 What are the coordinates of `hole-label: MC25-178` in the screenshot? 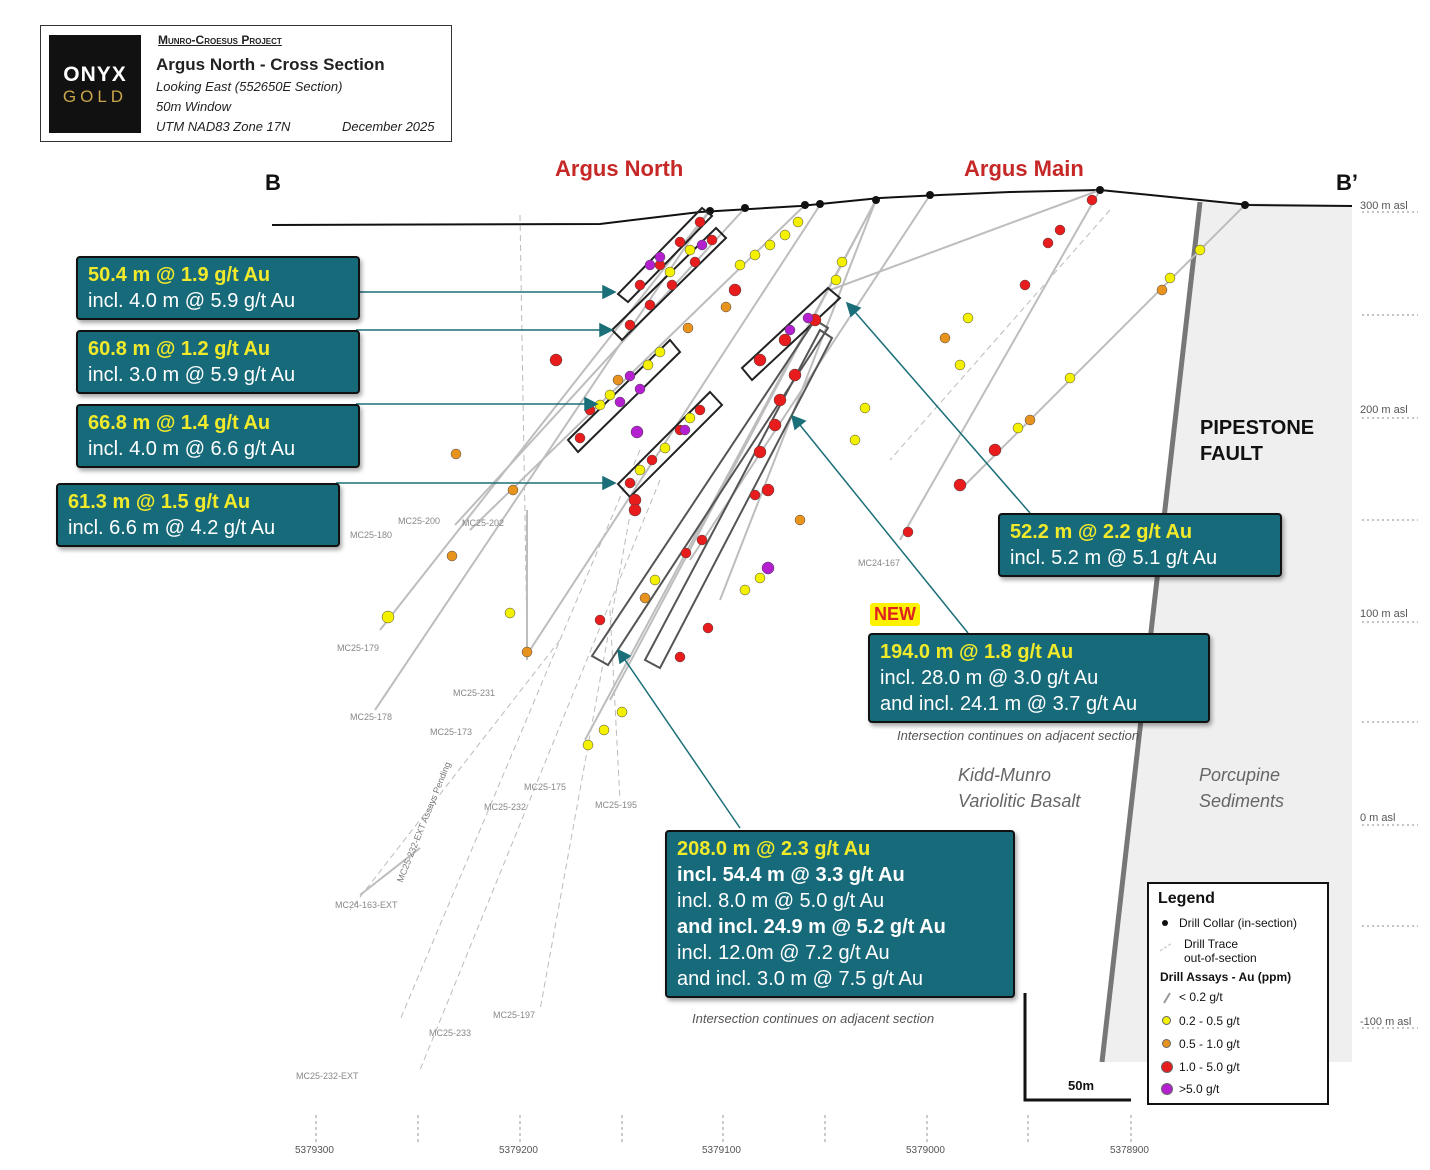 It's located at (371, 717).